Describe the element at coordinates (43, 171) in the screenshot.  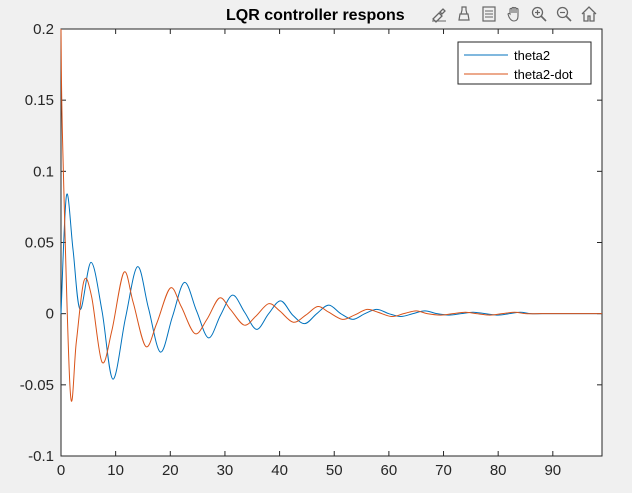
I see `y-tick-label: 0.1` at that location.